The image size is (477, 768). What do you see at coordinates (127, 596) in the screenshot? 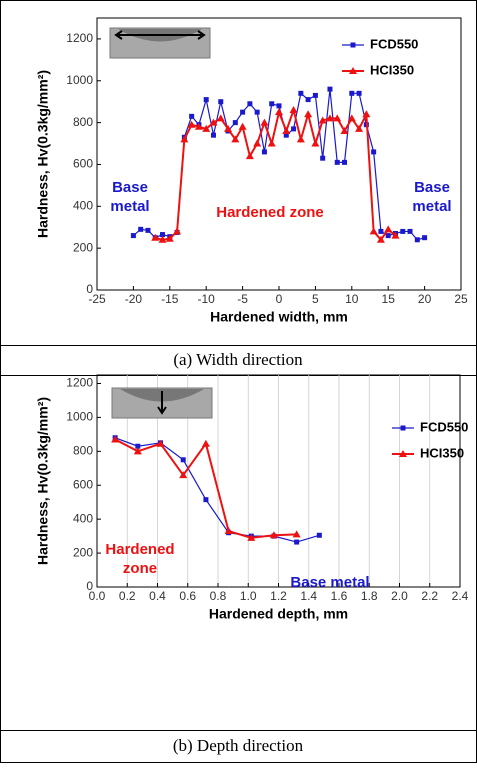
I see `x-tick-label: 0.2` at bounding box center [127, 596].